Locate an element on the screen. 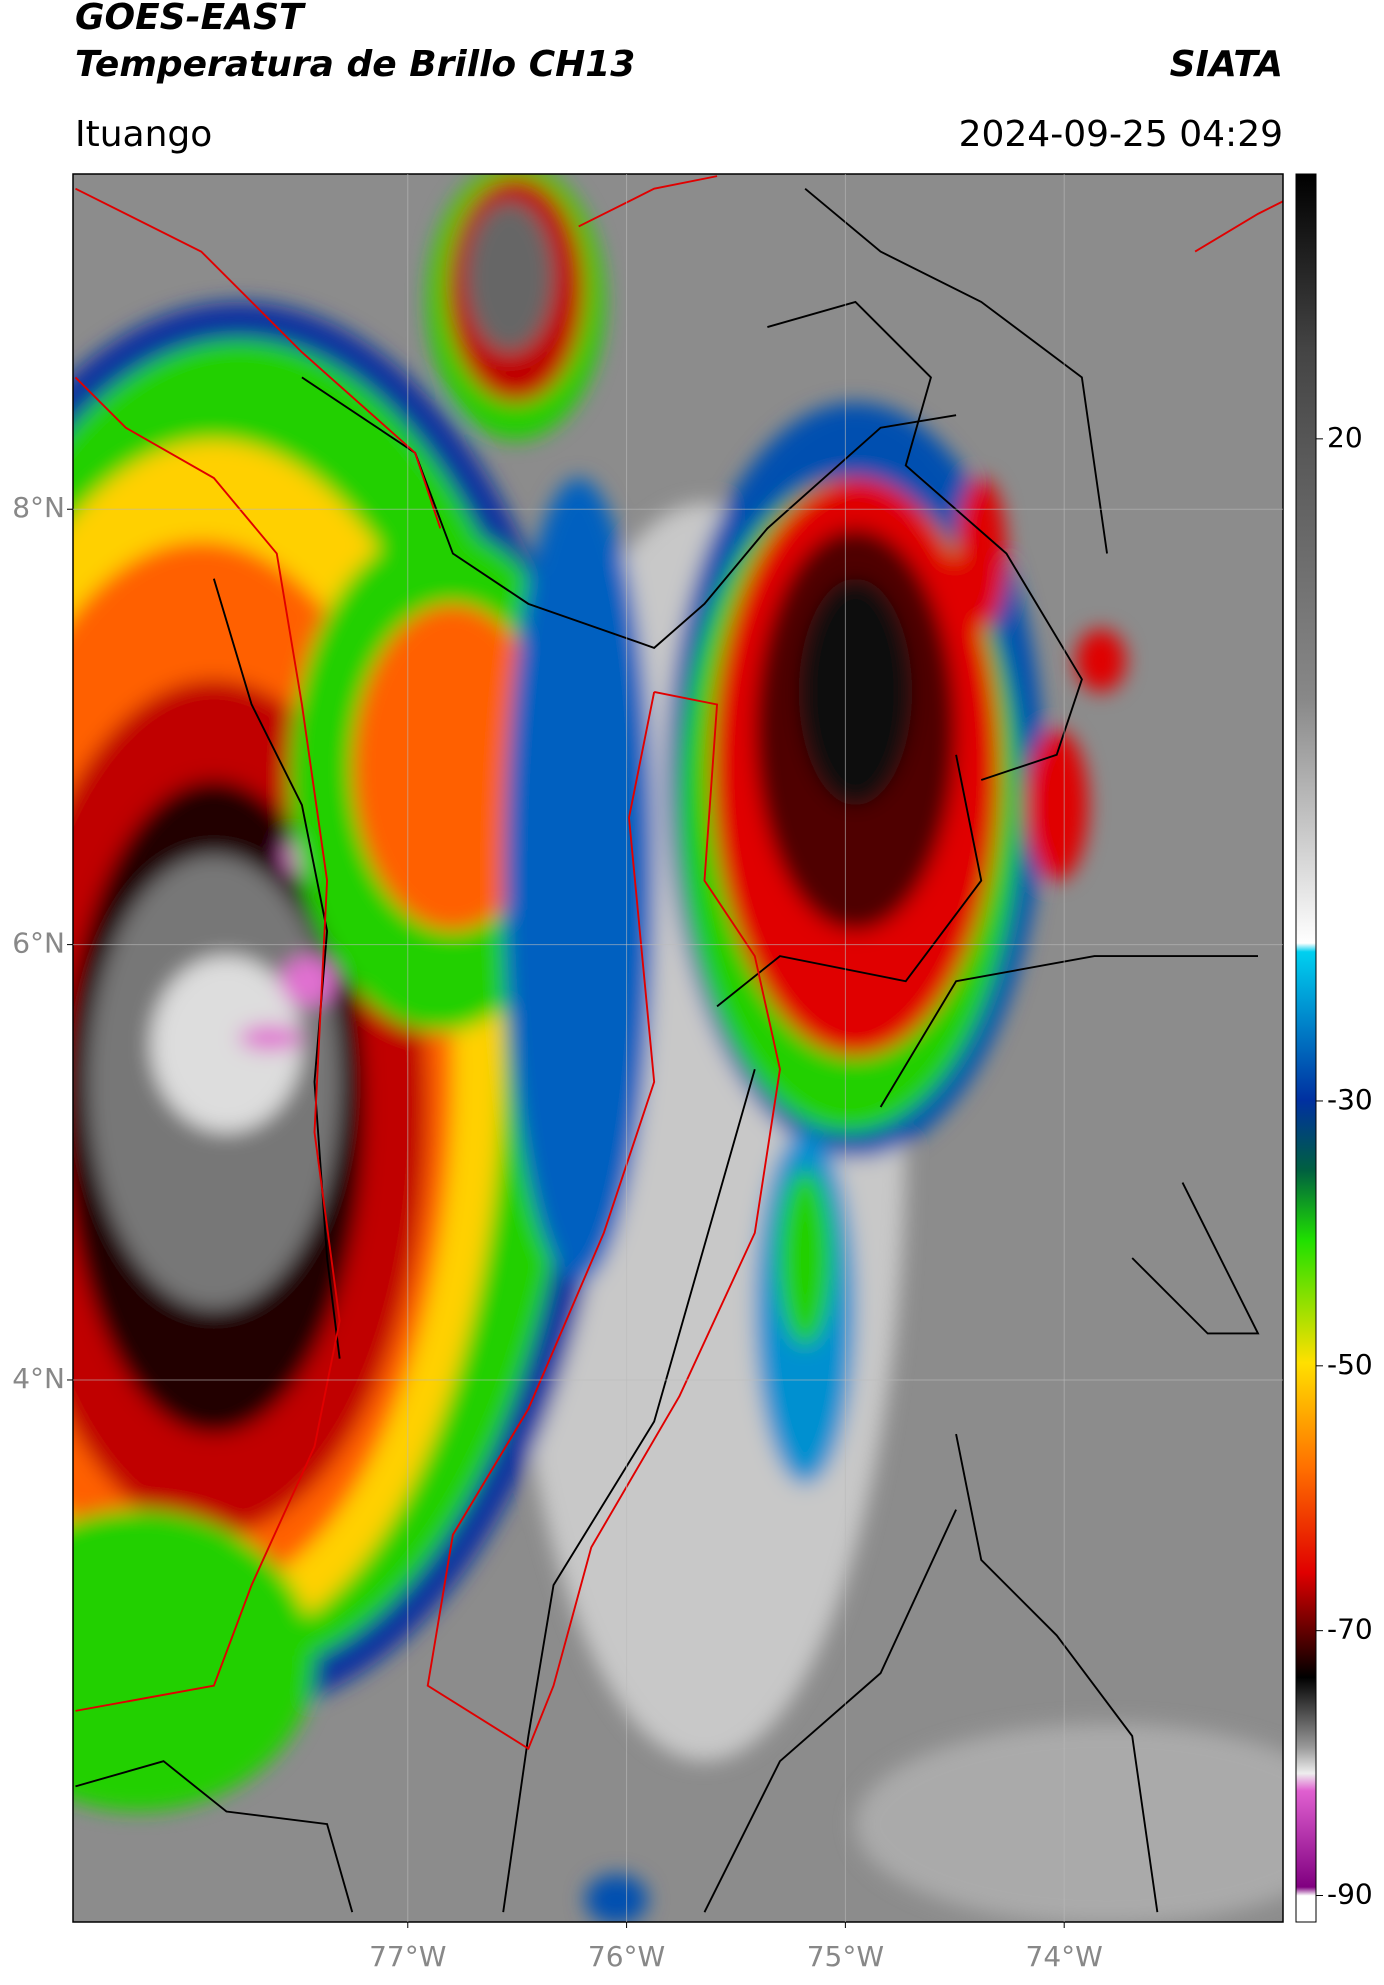 The height and width of the screenshot is (1985, 1384). x-tick-label: 75°W is located at coordinates (845, 1956).